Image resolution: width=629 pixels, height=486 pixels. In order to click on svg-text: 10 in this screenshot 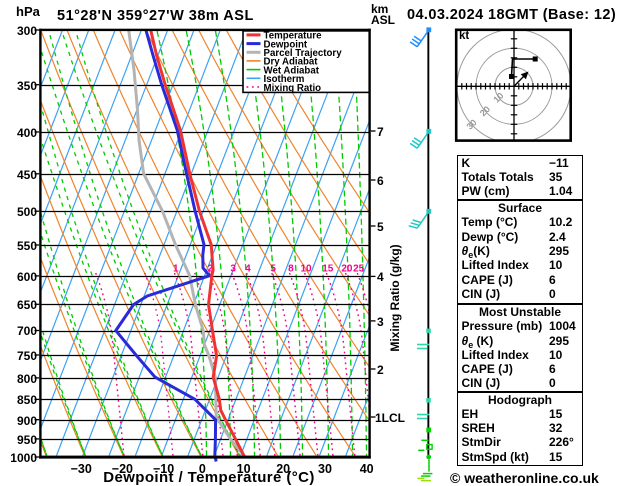, I will do `click(306, 269)`.